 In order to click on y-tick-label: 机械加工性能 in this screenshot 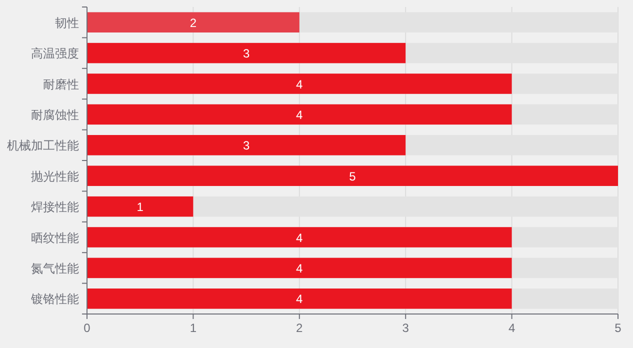, I will do `click(43, 145)`.